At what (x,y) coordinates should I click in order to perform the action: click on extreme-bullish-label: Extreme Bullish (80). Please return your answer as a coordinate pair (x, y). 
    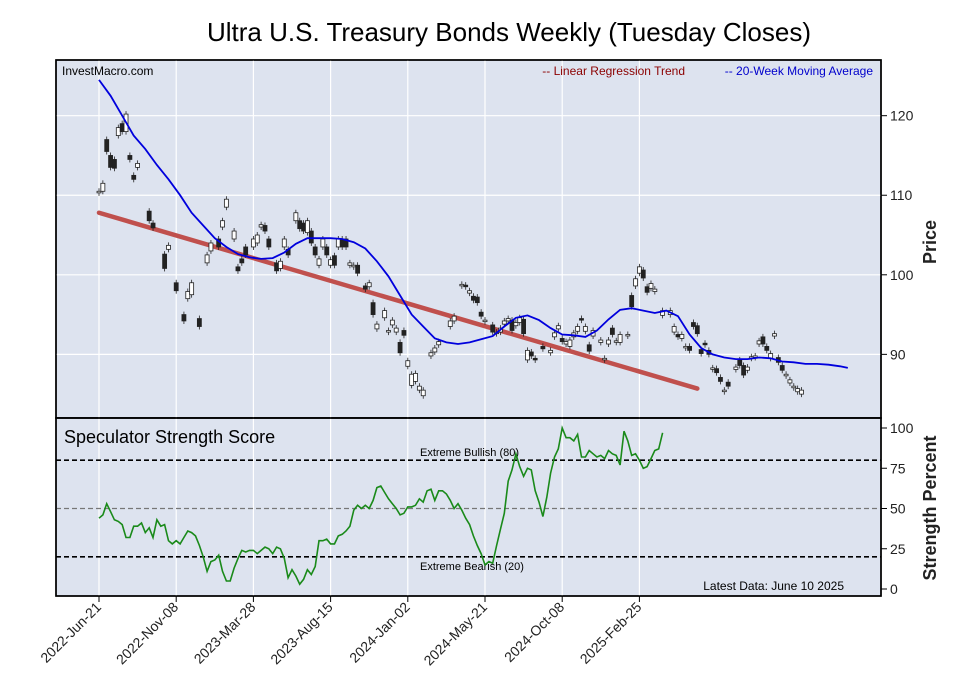
    Looking at the image, I should click on (469, 453).